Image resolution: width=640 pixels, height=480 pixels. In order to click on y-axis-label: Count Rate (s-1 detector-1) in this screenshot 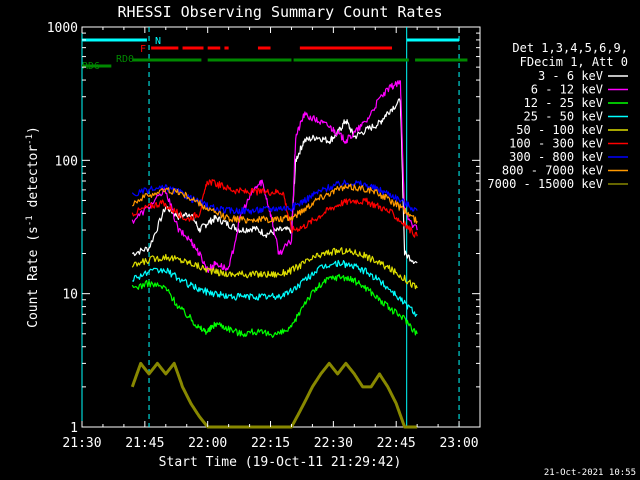, I will do `click(33, 227)`.